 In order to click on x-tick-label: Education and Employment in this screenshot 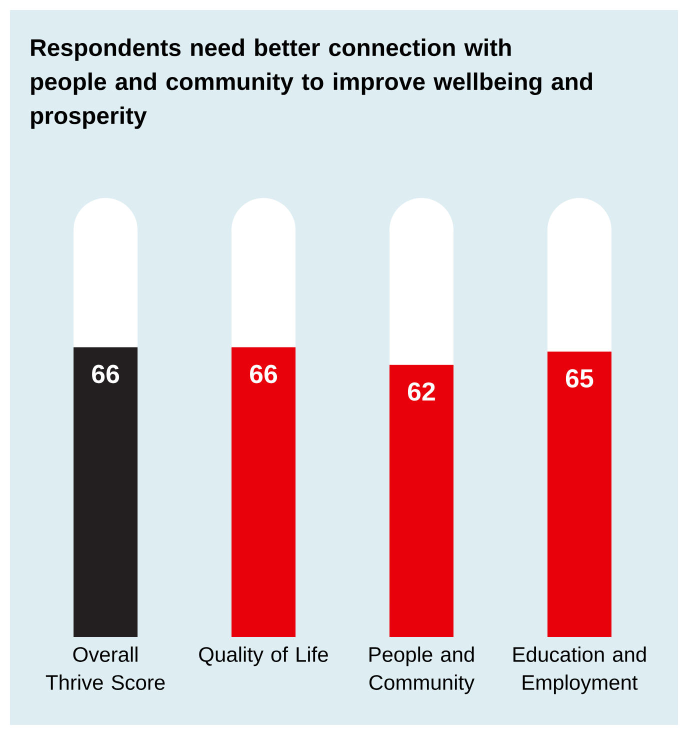, I will do `click(579, 670)`.